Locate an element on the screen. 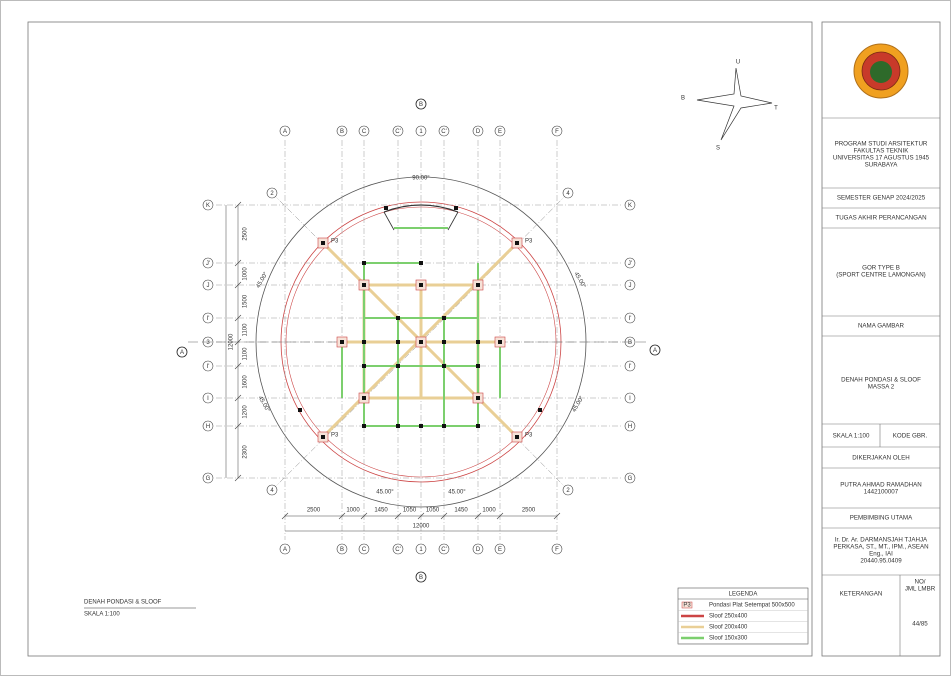 The height and width of the screenshot is (676, 951). title-block-text: SURABAYA is located at coordinates (882, 165).